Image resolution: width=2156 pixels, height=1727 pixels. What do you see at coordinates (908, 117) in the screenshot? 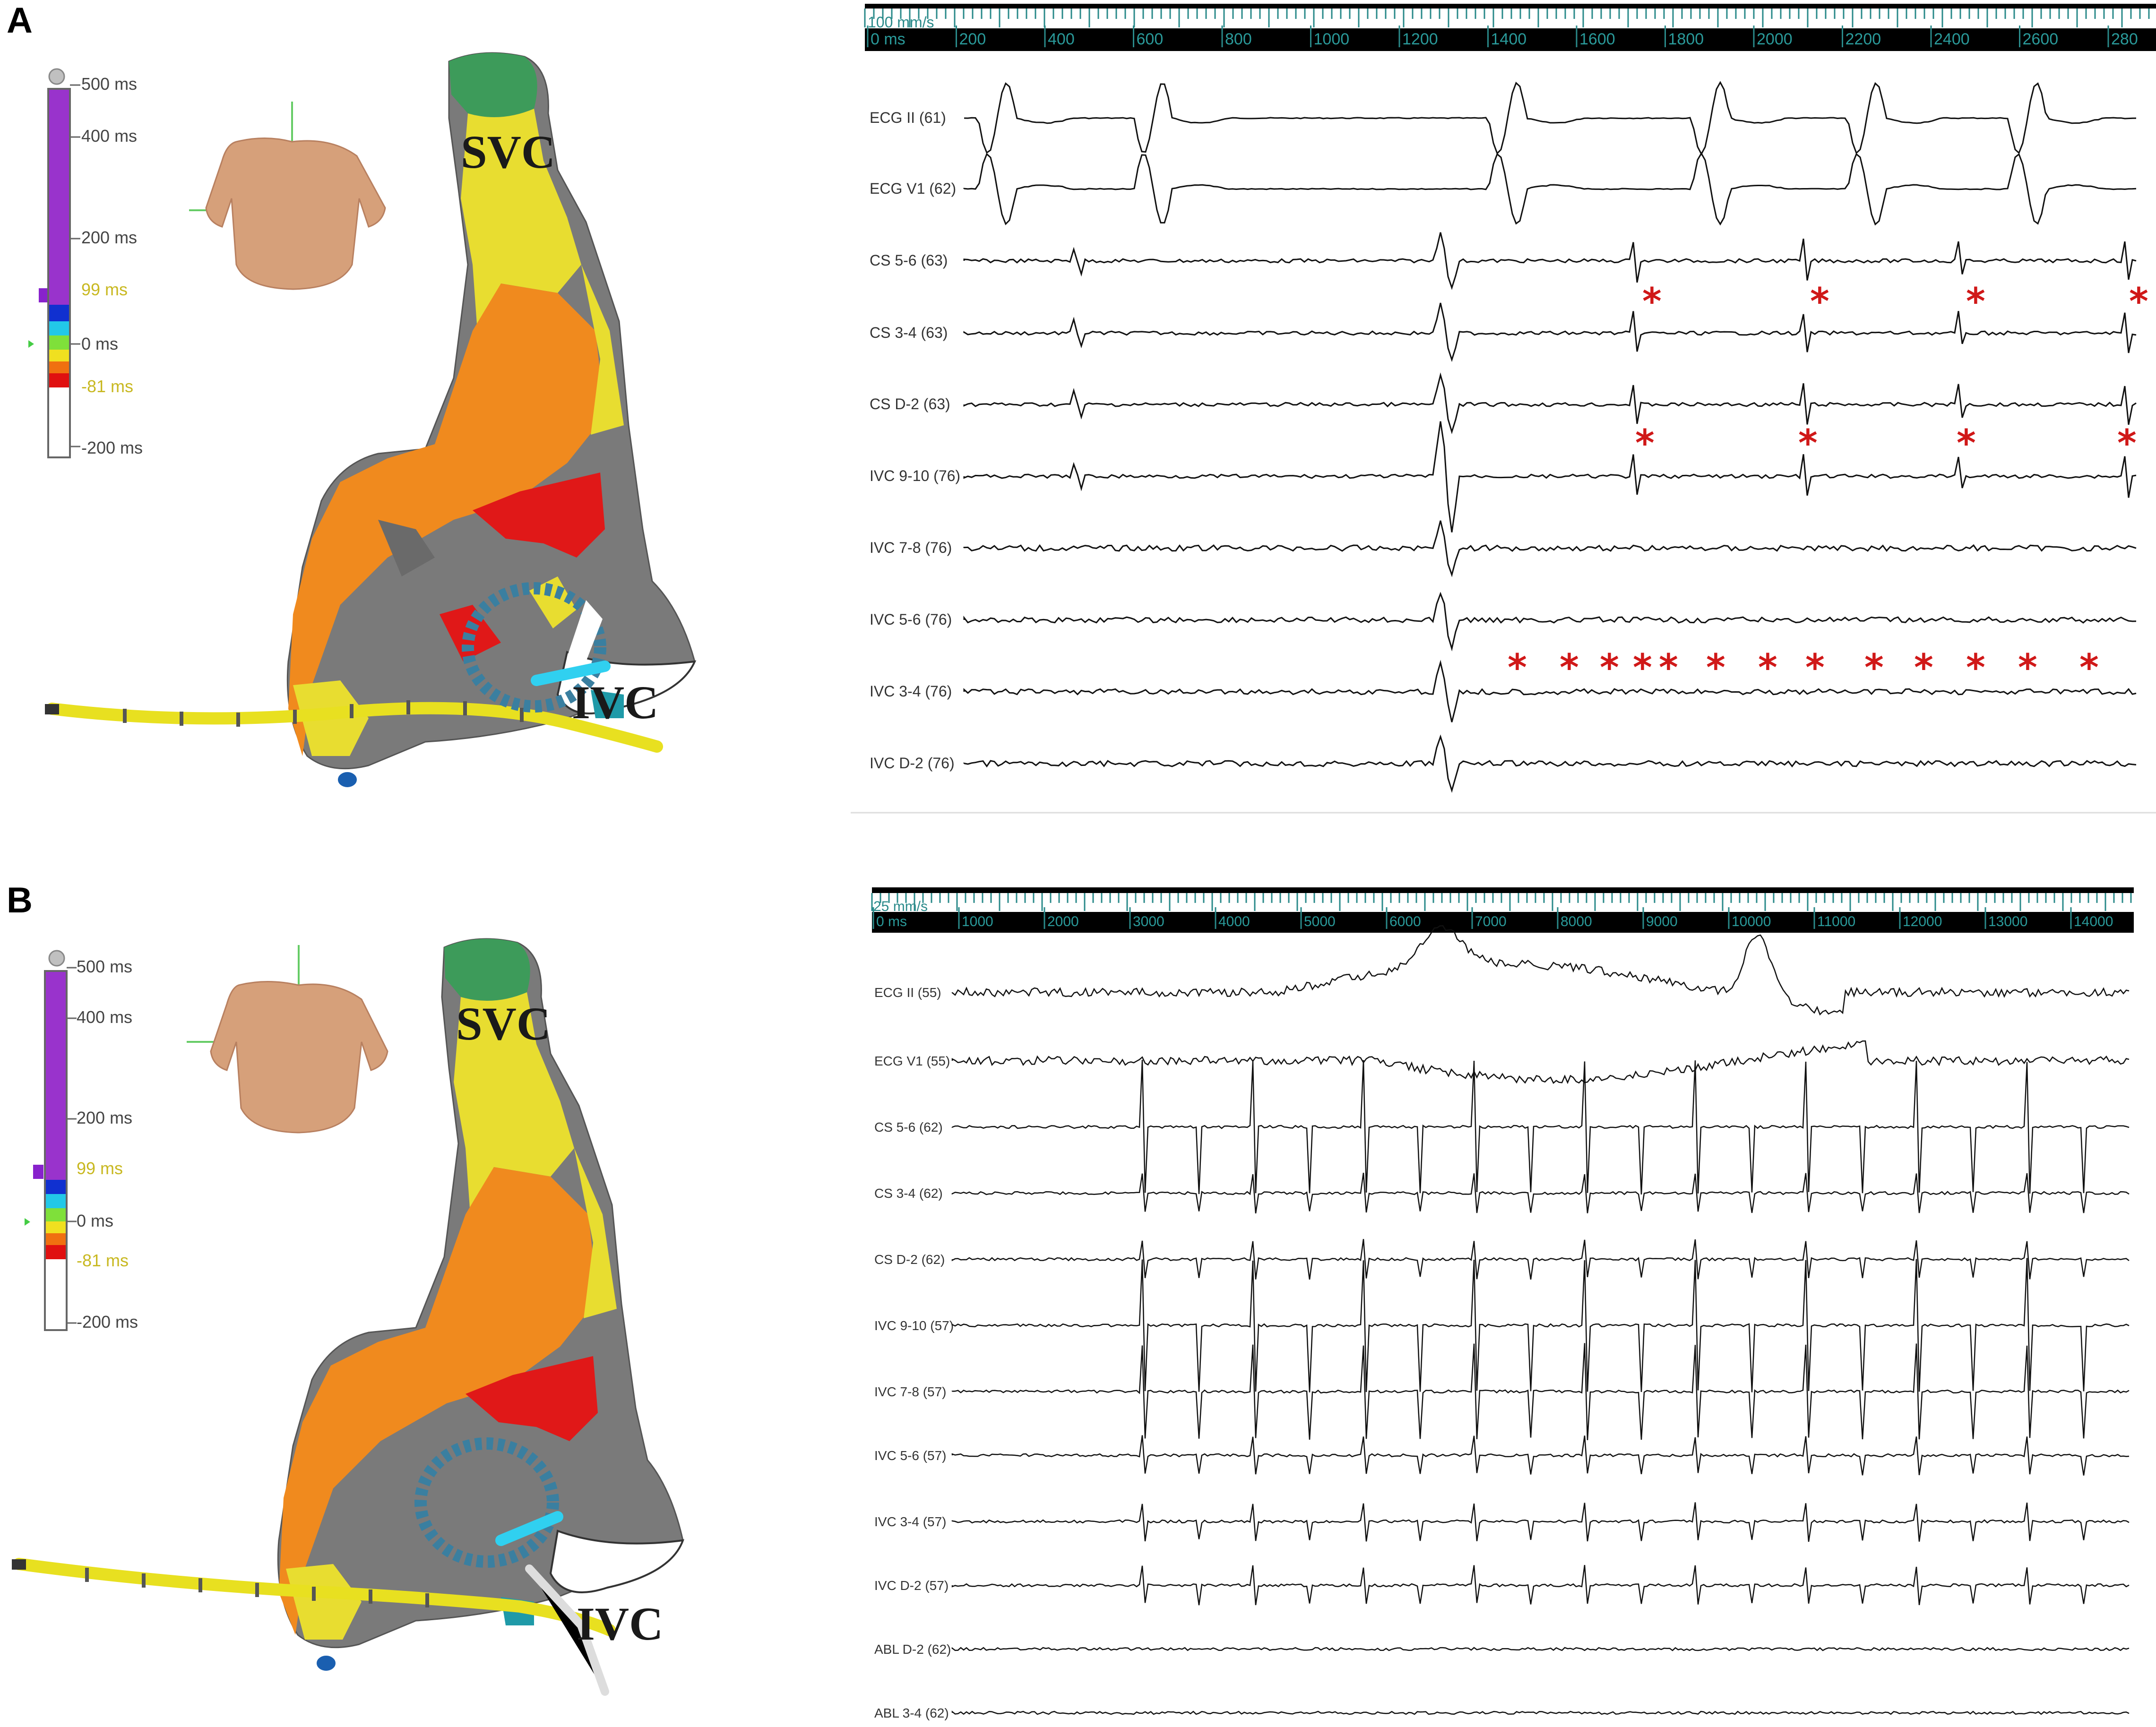
I see `channel-label: ECG II (61)` at bounding box center [908, 117].